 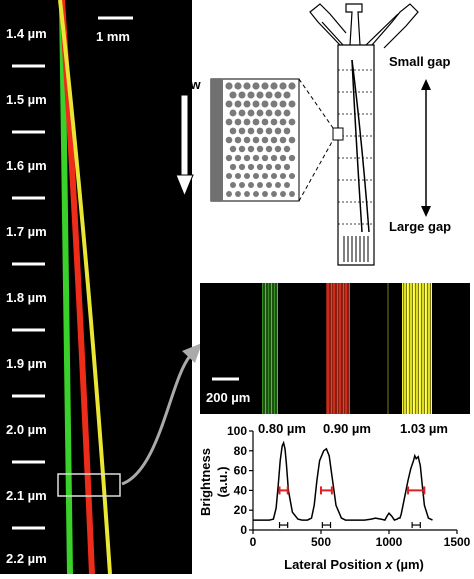 I want to click on device-outline, so click(x=364, y=134).